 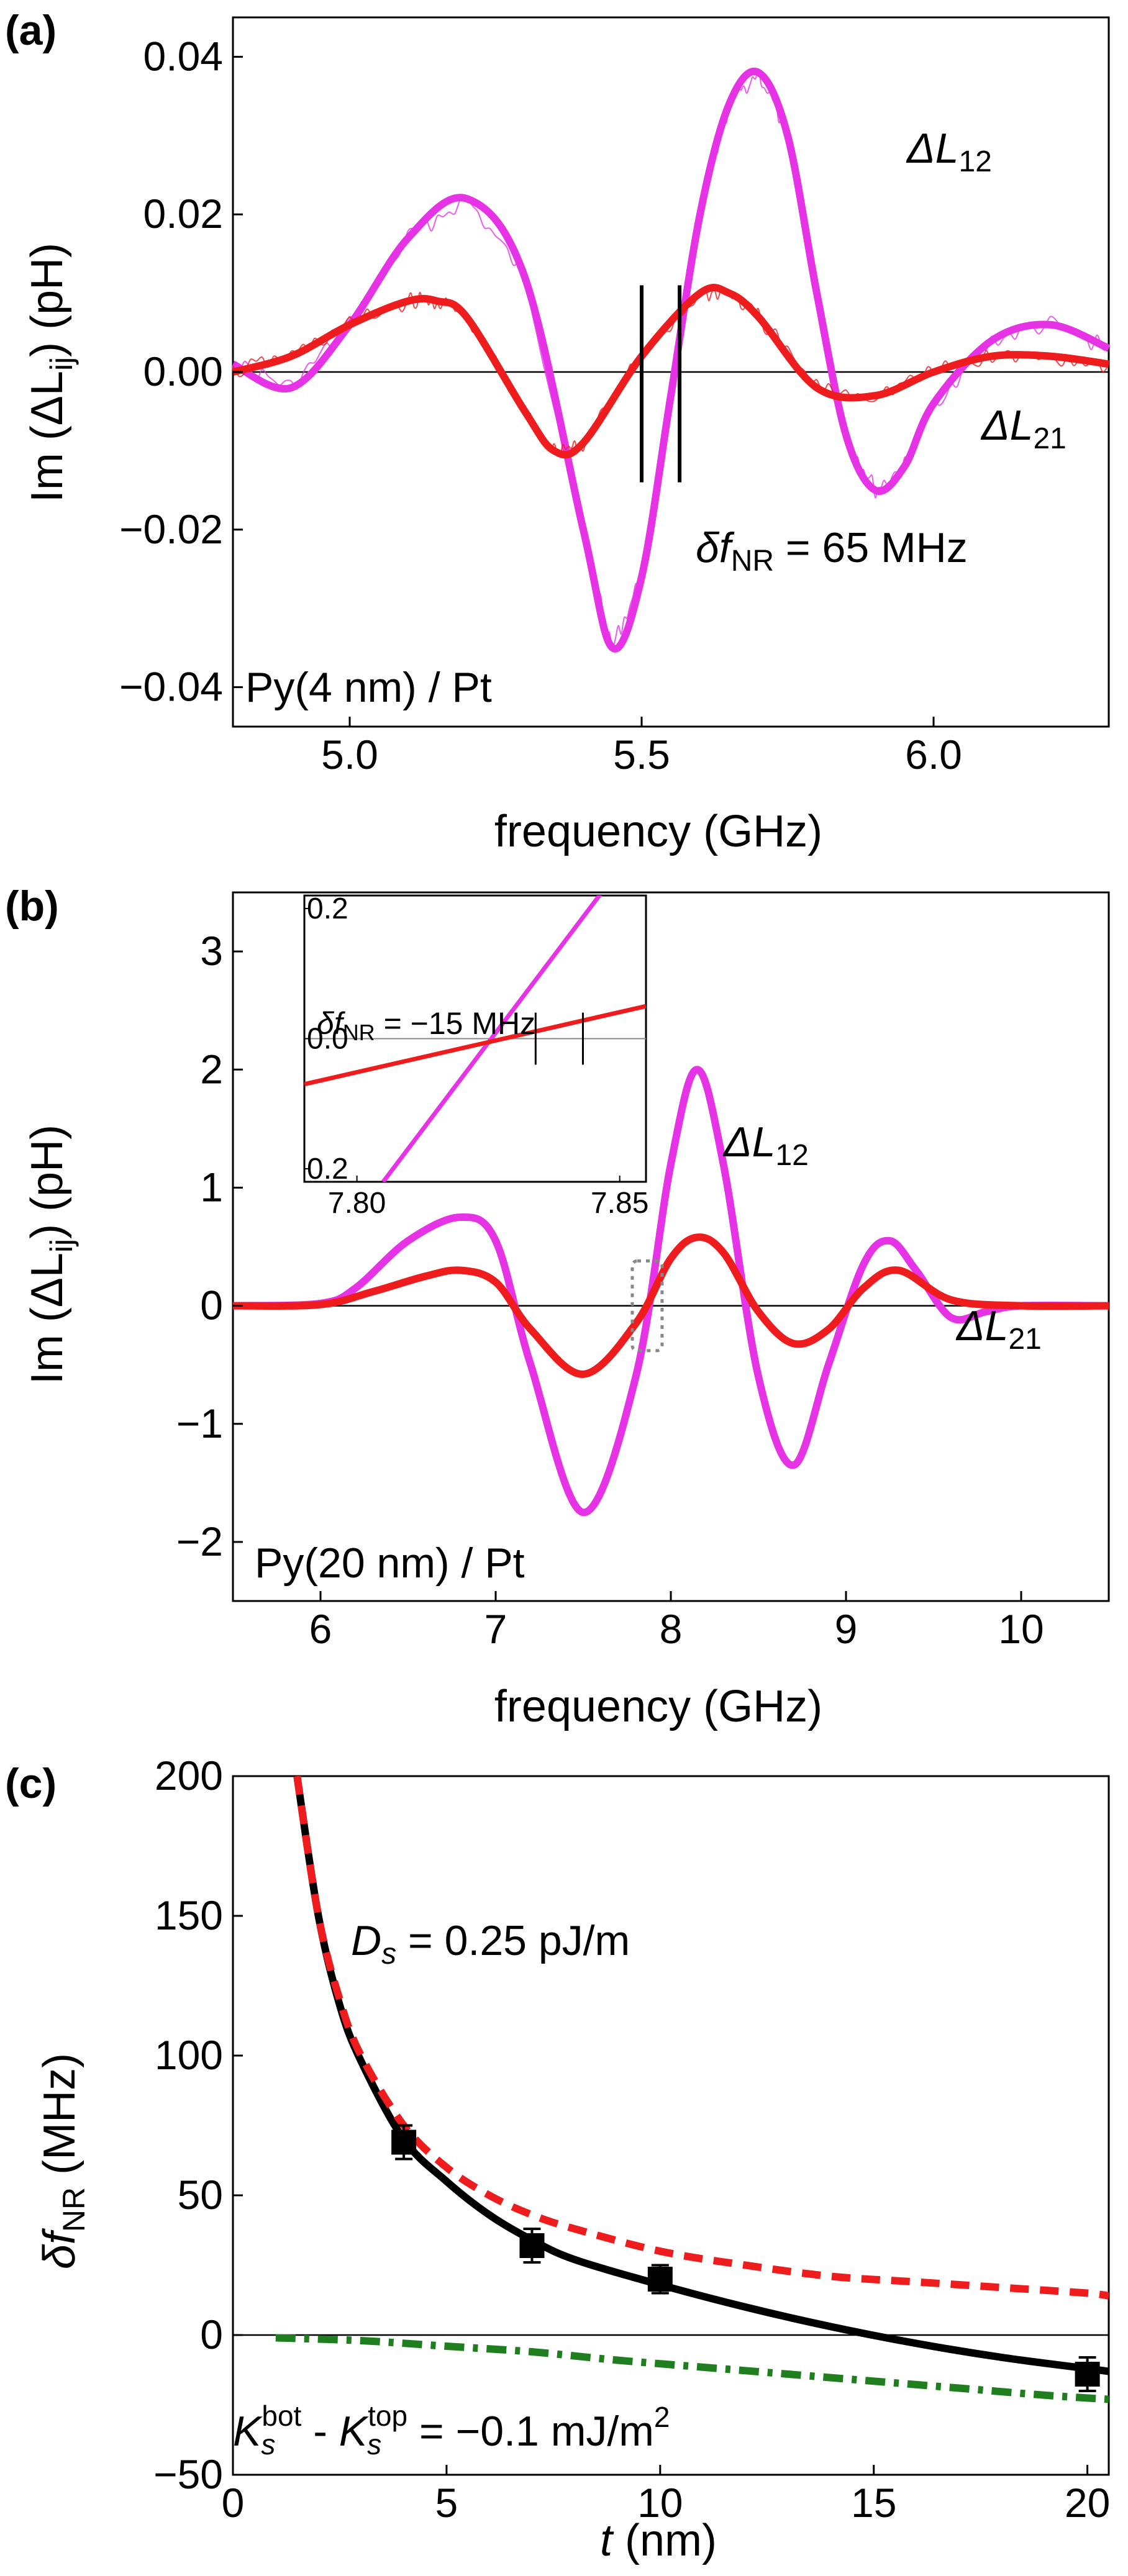 I want to click on panel-c-y-tick-label: 50, so click(x=201, y=2195).